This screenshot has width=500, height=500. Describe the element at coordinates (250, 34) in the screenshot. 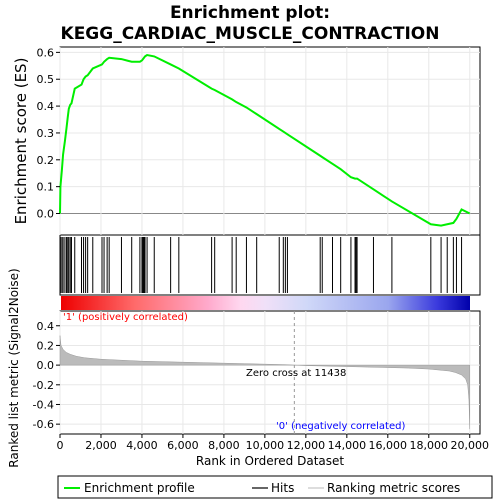

I see `chart-title-line2: KEGG_CARDIAC_MUSCLE_CONTRACTION` at that location.